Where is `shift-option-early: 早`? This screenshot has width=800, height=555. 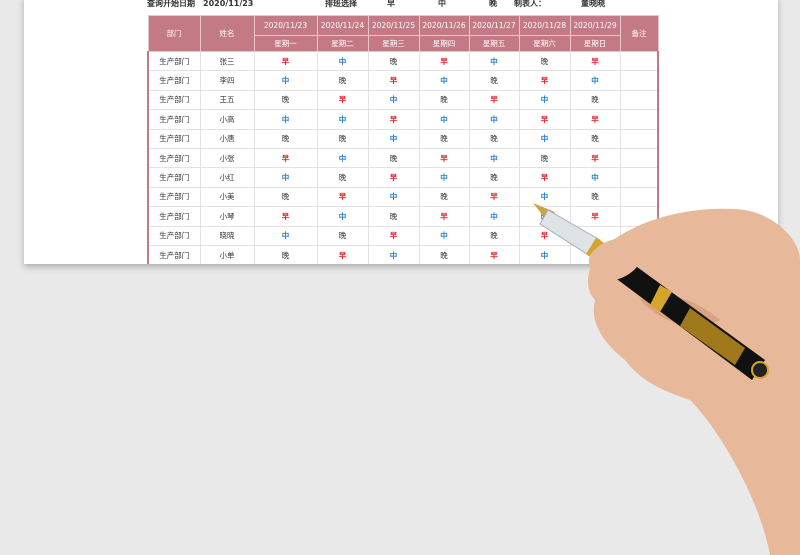
shift-option-early: 早 is located at coordinates (391, 4).